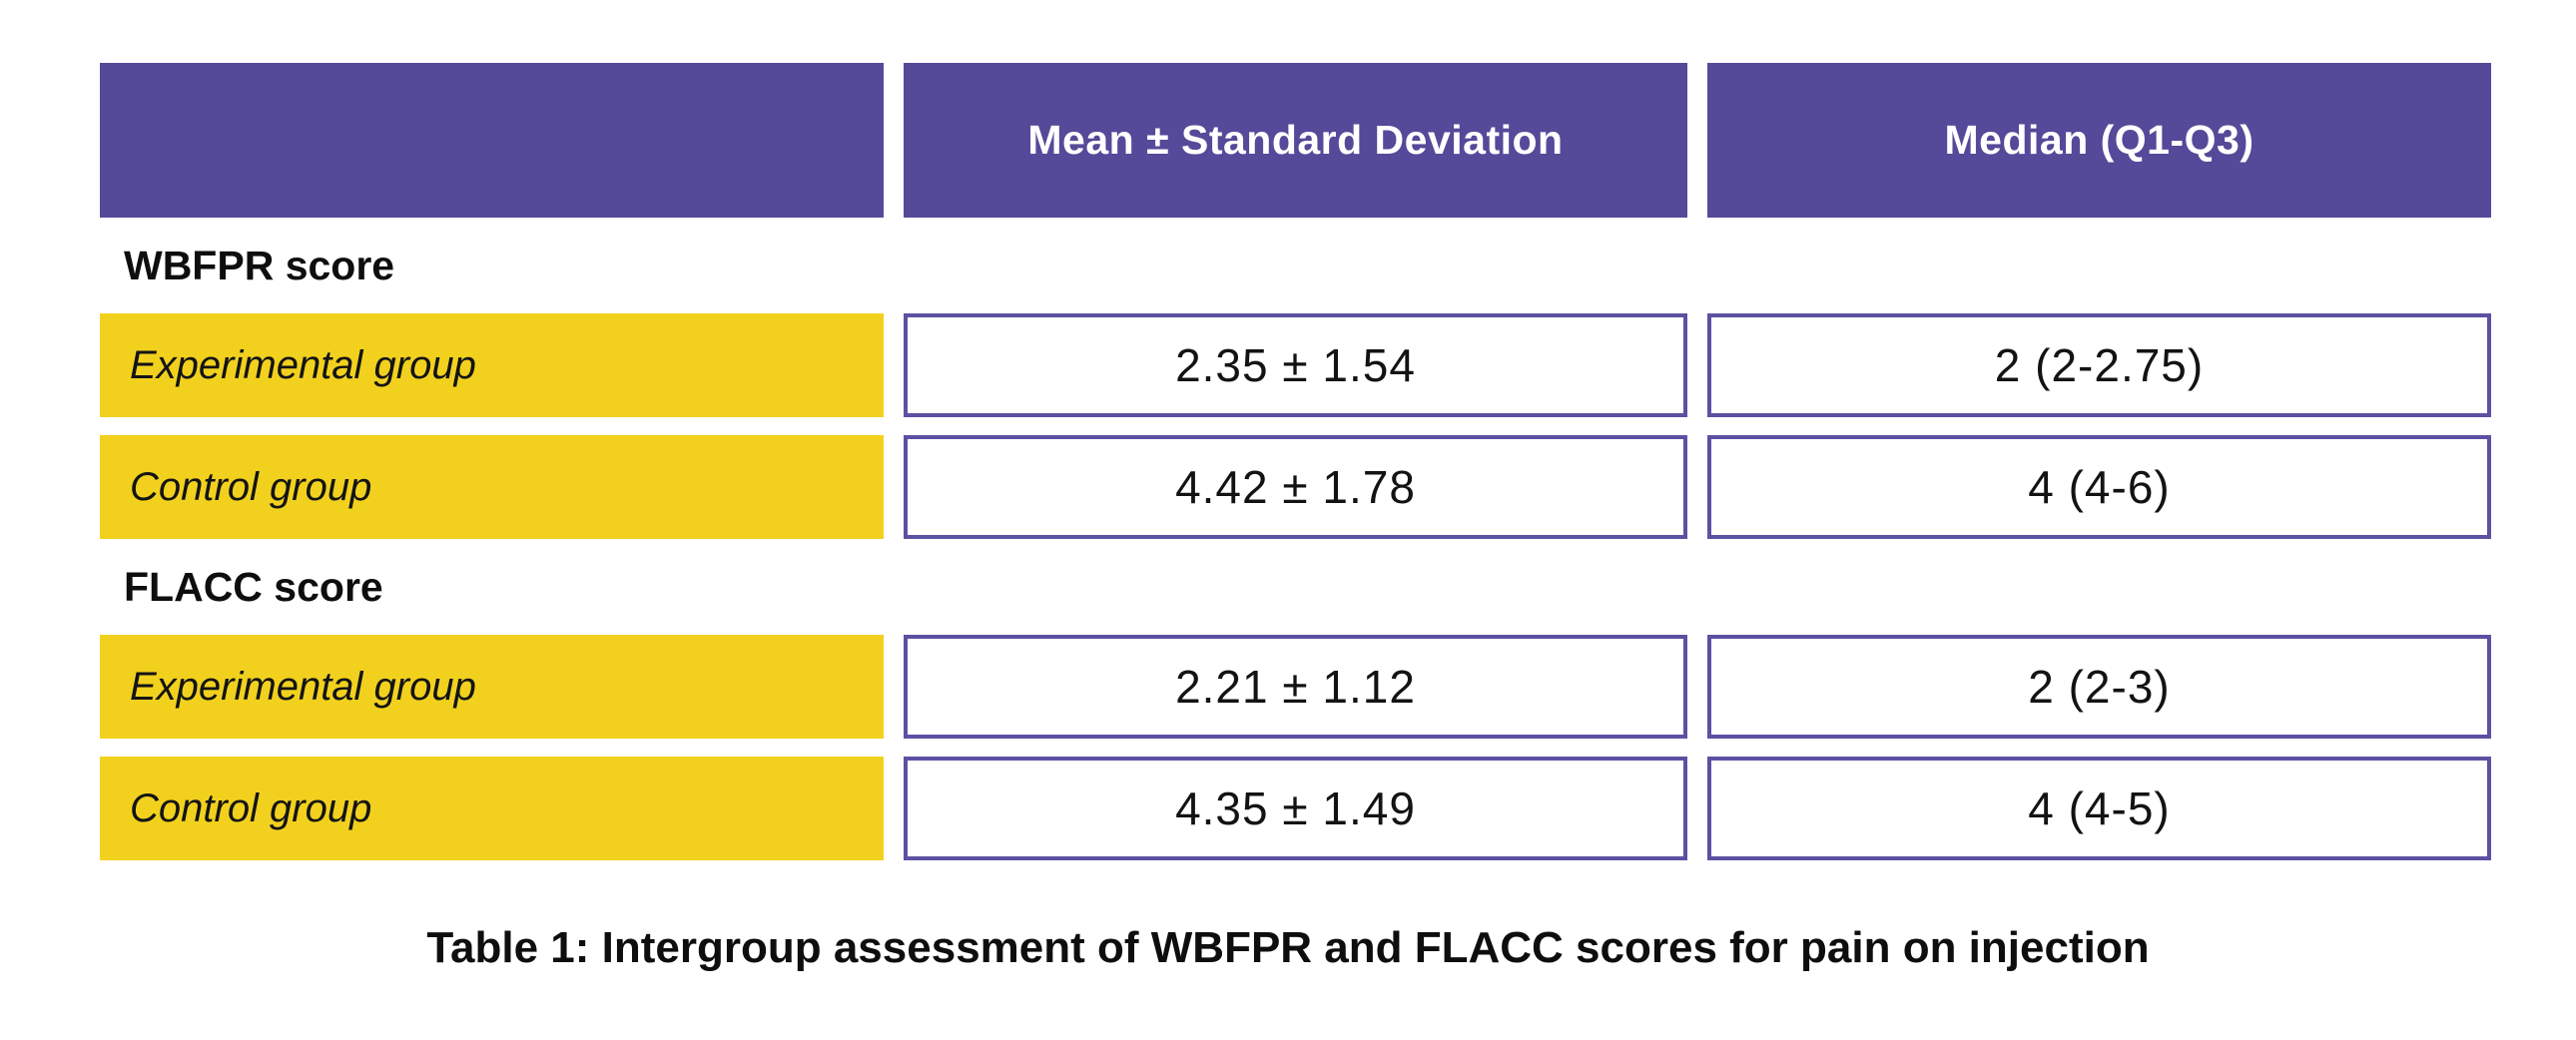 The width and height of the screenshot is (2576, 1040). I want to click on header-cell-empty, so click(492, 140).